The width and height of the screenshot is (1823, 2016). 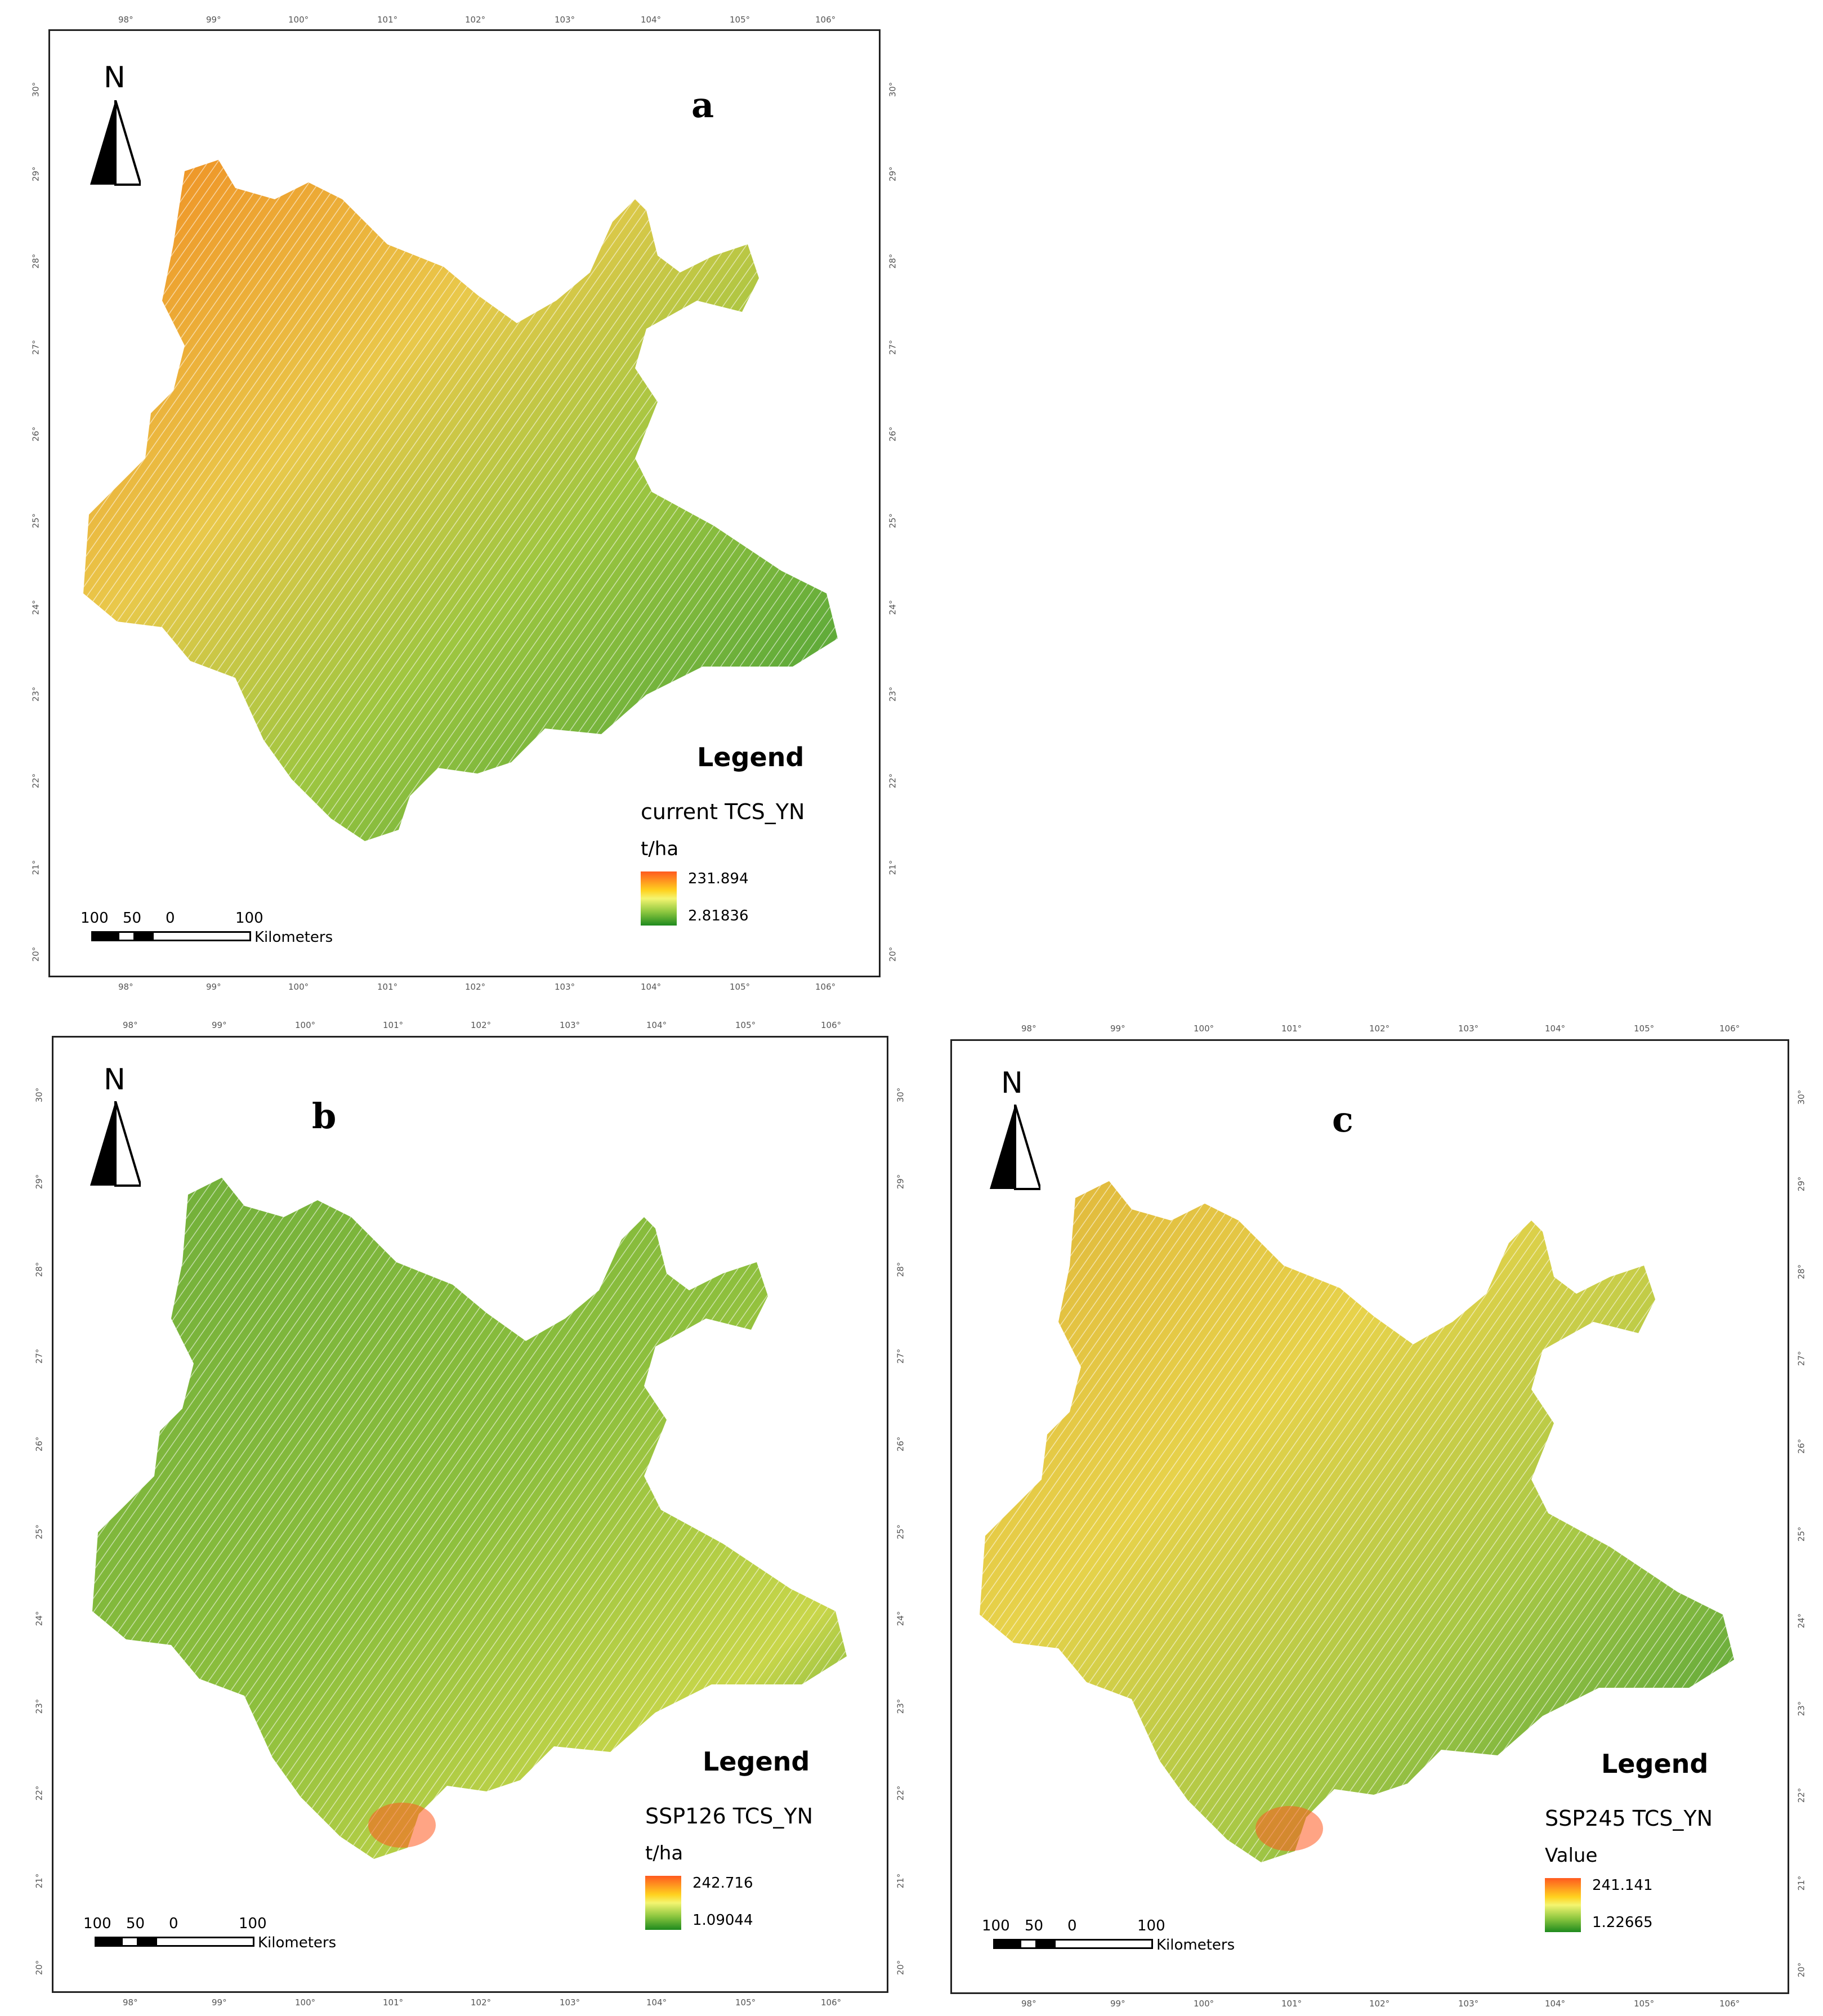 What do you see at coordinates (892, 607) in the screenshot?
I see `lat-tick: 24°` at bounding box center [892, 607].